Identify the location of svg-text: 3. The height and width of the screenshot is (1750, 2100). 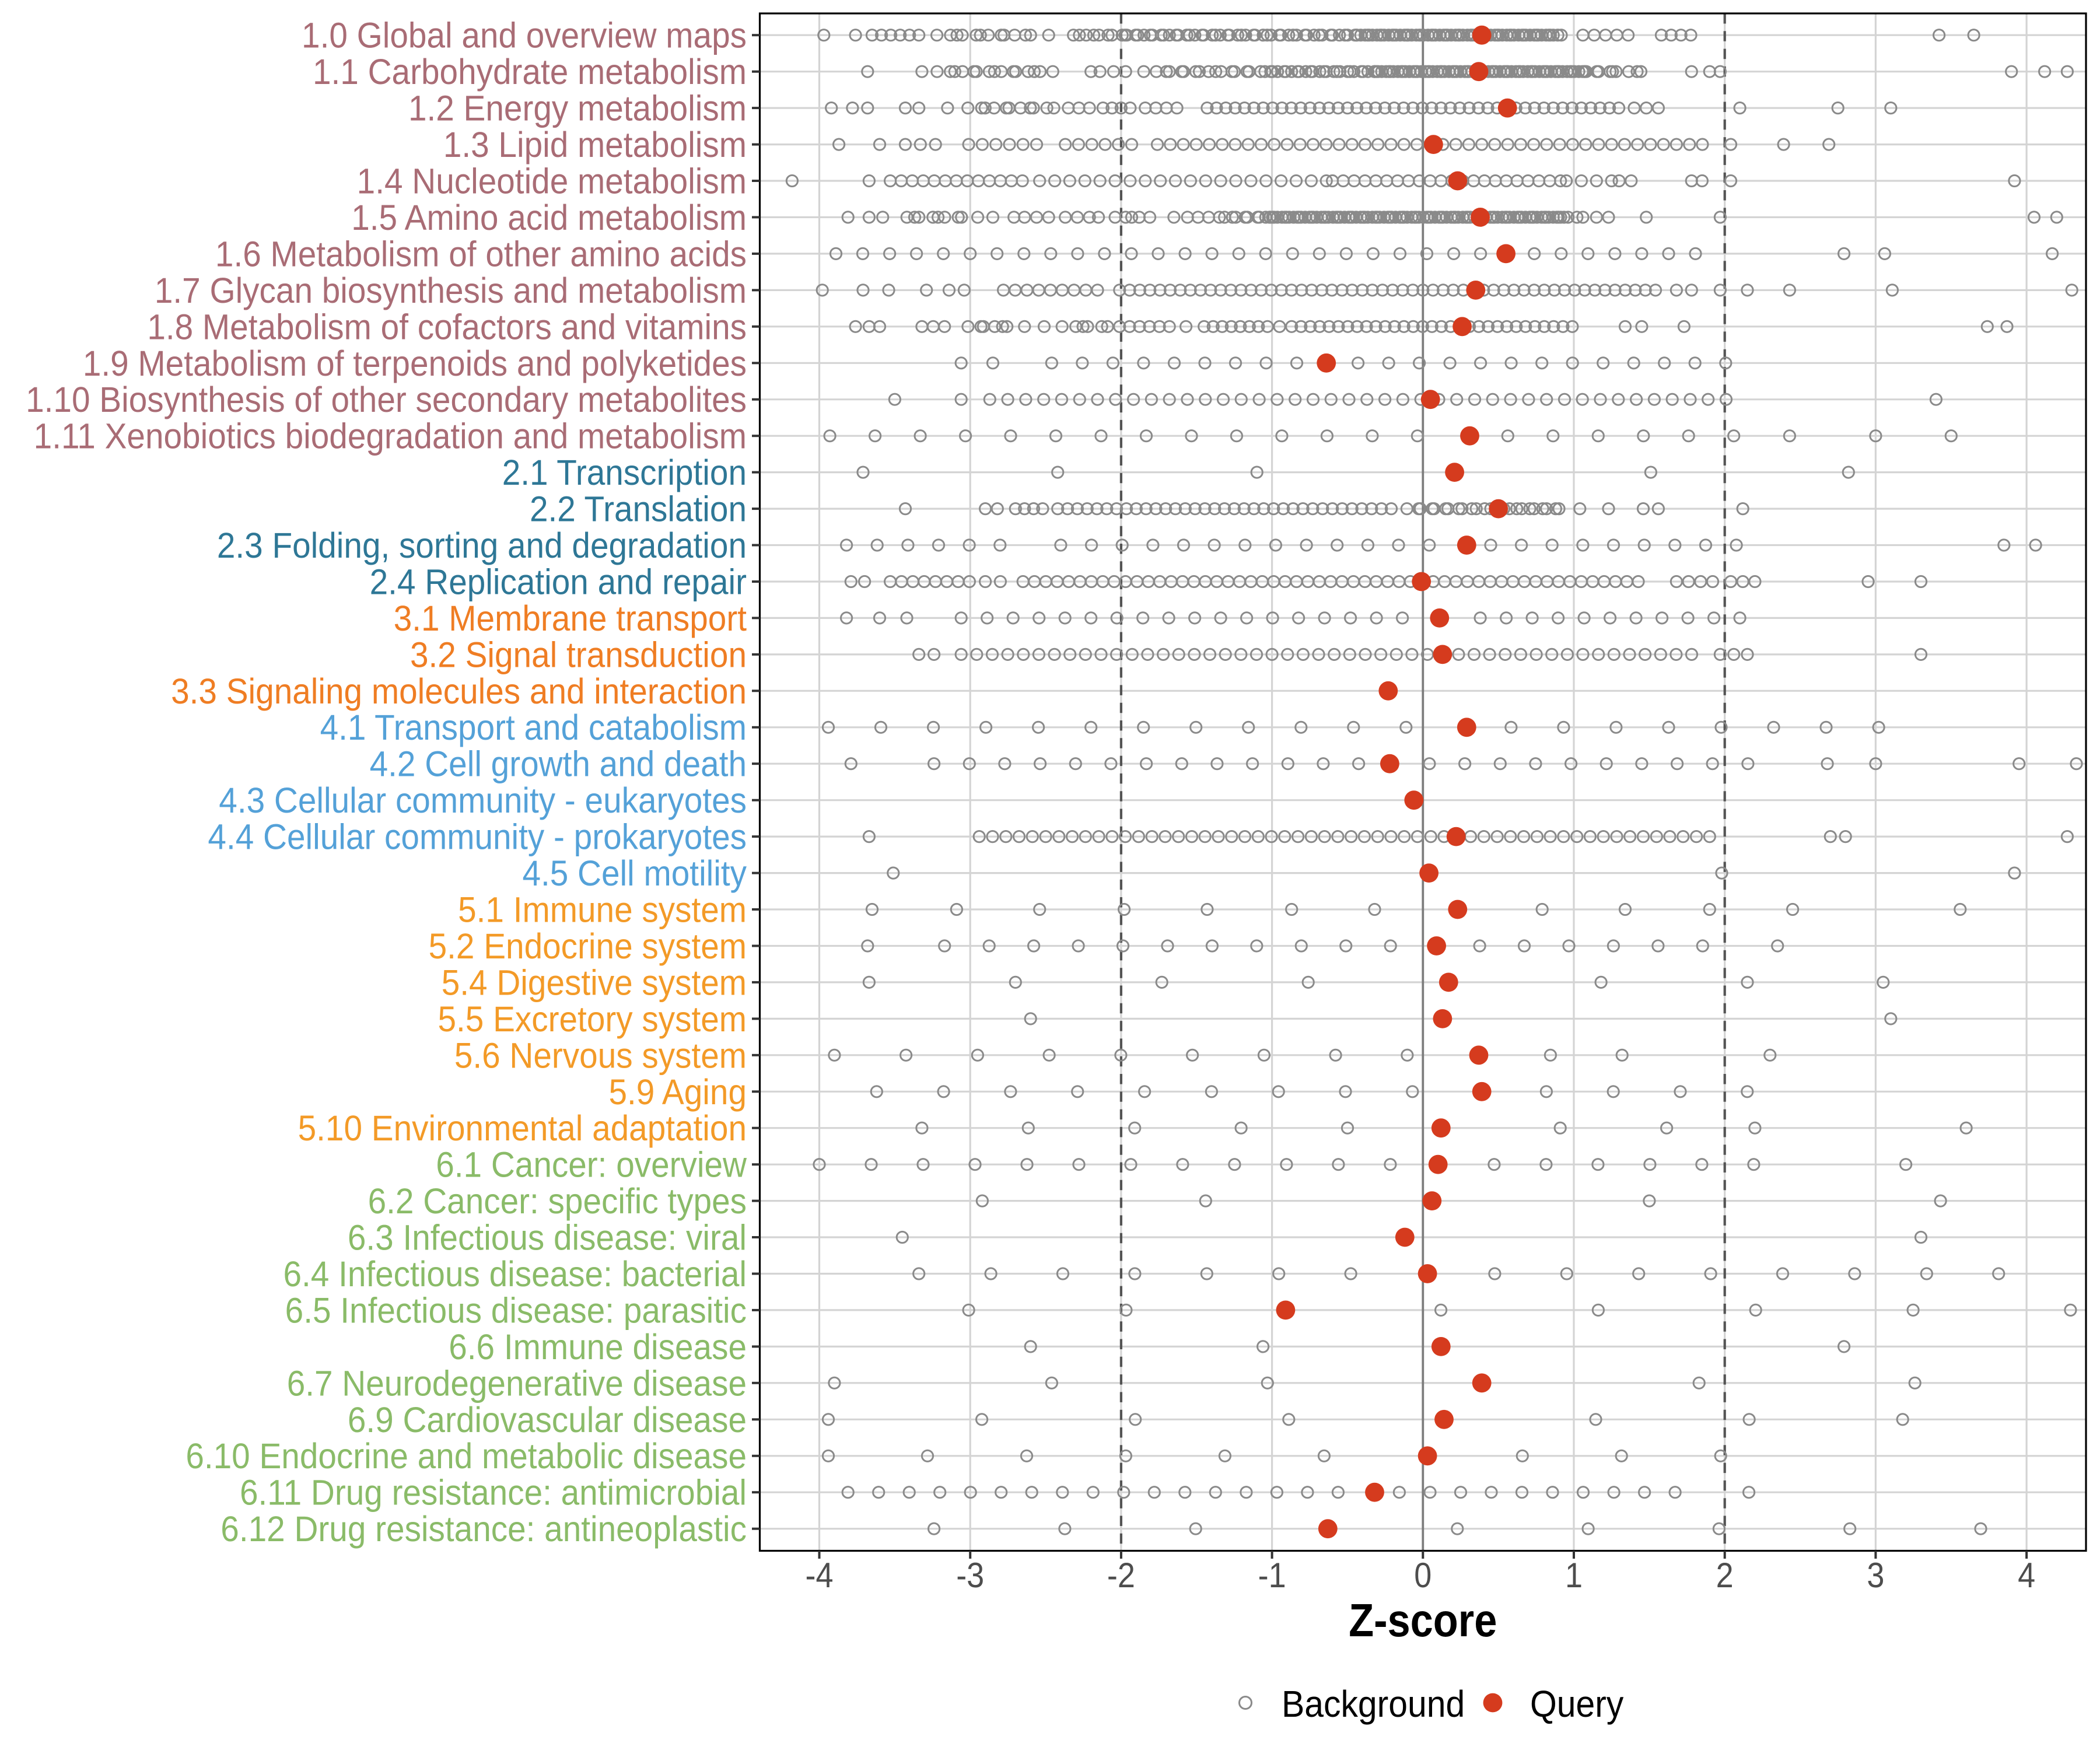
(1875, 1575).